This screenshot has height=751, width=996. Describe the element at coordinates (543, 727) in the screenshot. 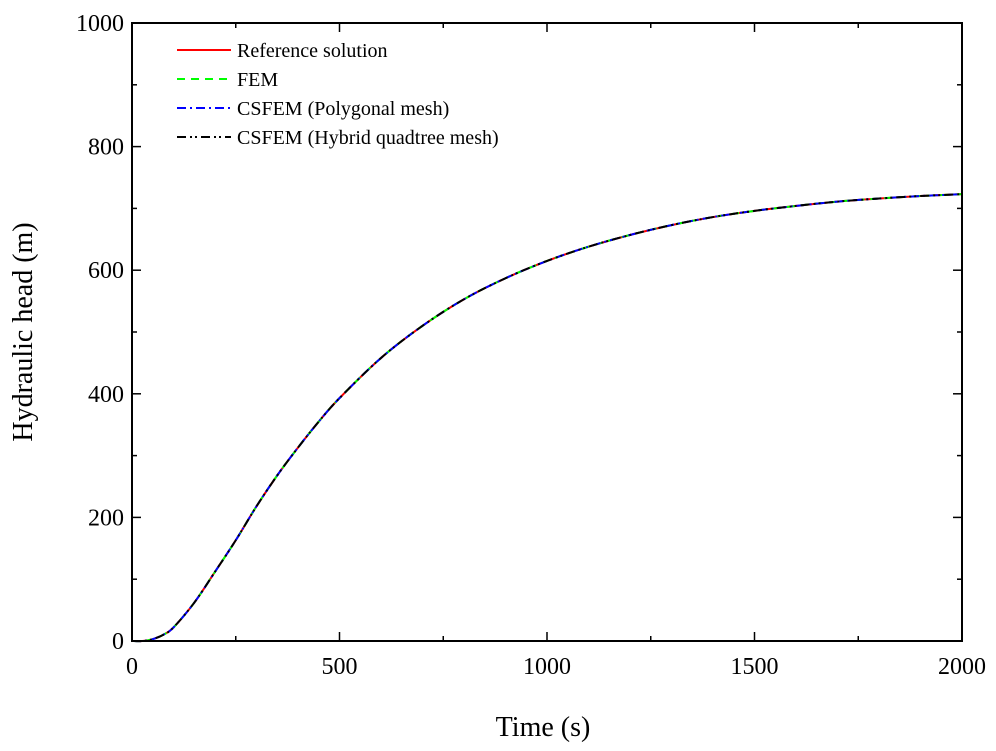

I see `x-axis-label: Time (s)` at that location.